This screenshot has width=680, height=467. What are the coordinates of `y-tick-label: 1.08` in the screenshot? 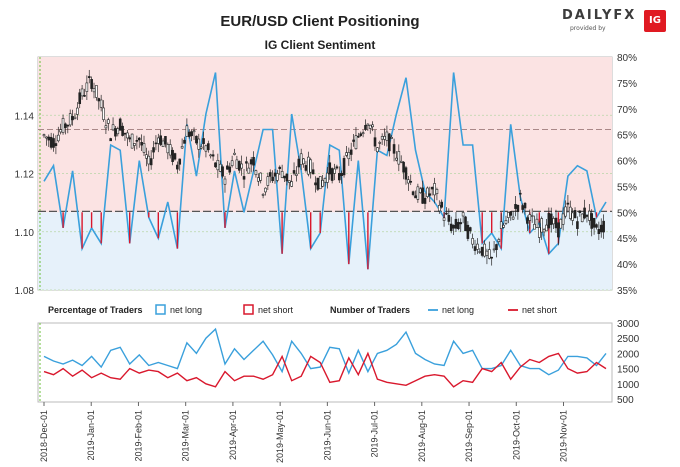 It's located at (25, 291).